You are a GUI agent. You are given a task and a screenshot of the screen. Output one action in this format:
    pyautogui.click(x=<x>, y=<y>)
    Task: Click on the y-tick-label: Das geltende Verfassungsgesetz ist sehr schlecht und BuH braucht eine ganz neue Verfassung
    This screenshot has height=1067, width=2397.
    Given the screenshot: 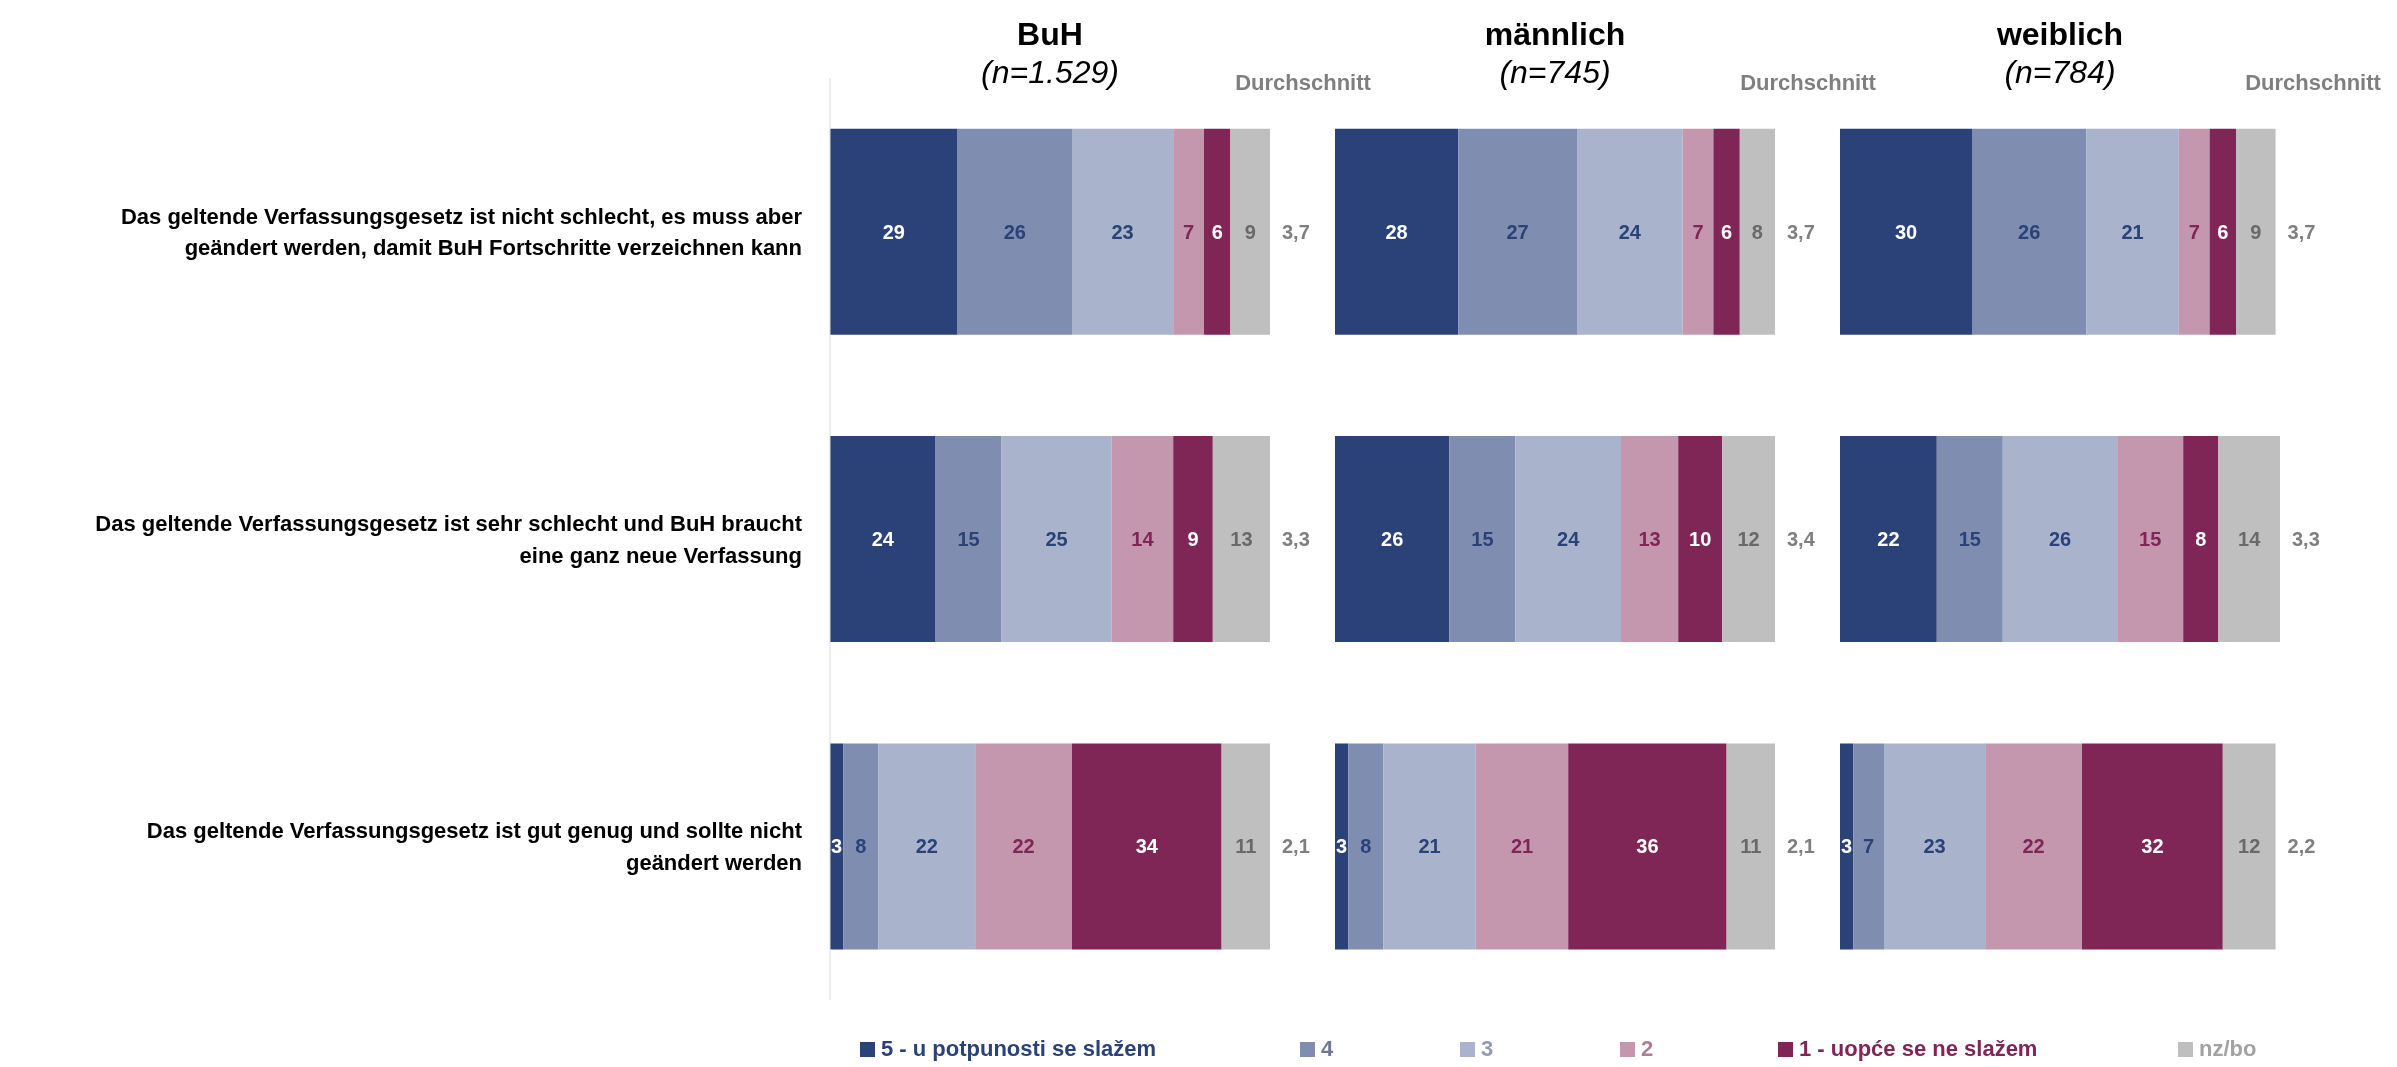 What is the action you would take?
    pyautogui.click(x=449, y=539)
    